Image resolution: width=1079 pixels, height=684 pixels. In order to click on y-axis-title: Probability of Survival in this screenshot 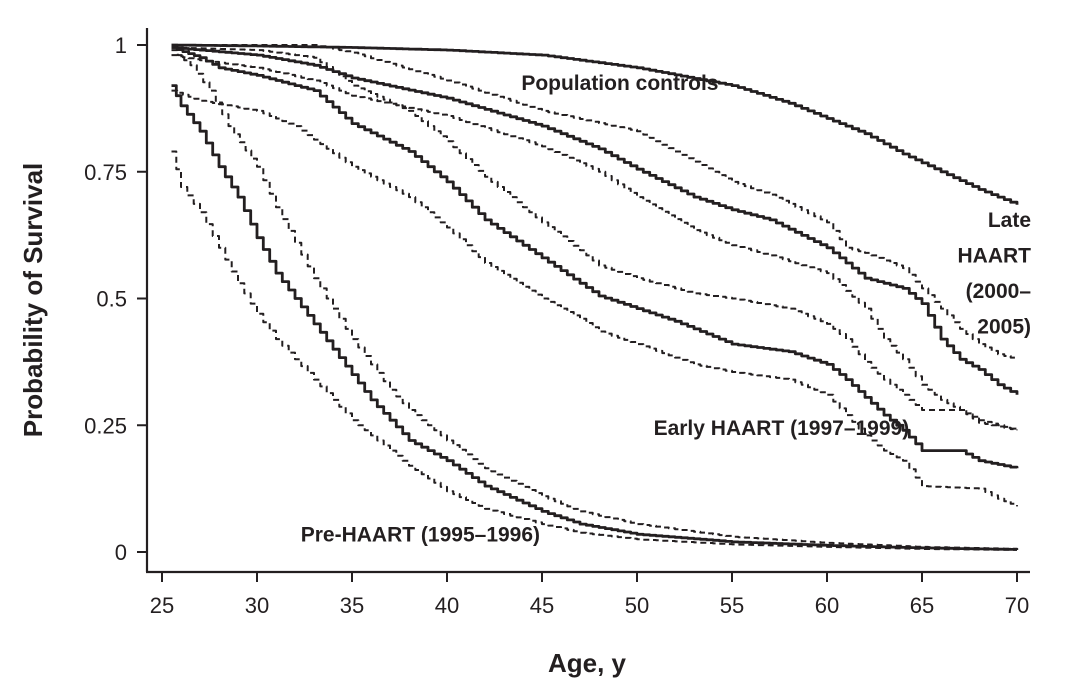, I will do `click(33, 300)`.